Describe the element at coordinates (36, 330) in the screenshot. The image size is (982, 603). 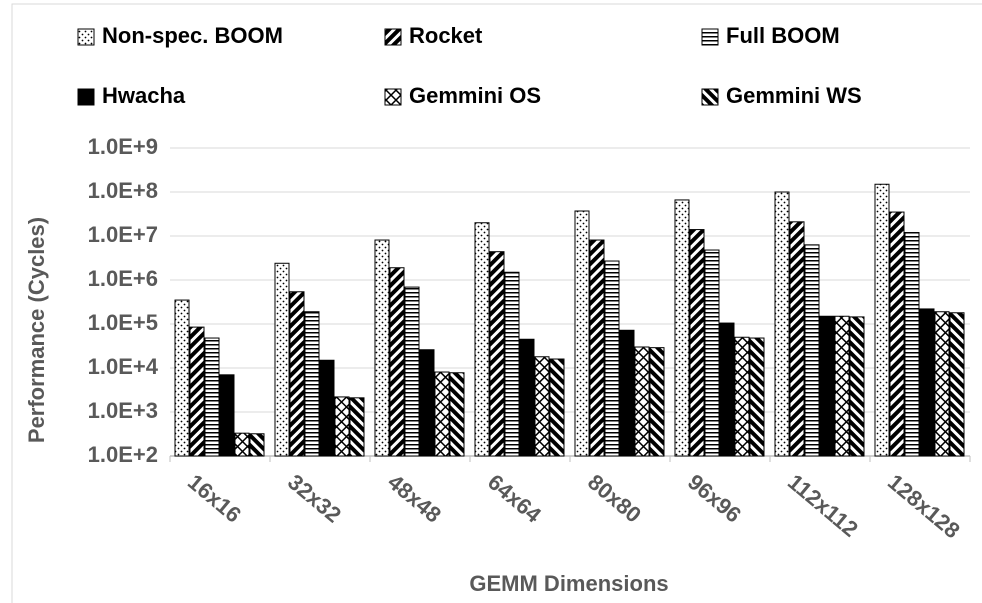
I see `y-axis-label: Performance (Cycles)` at that location.